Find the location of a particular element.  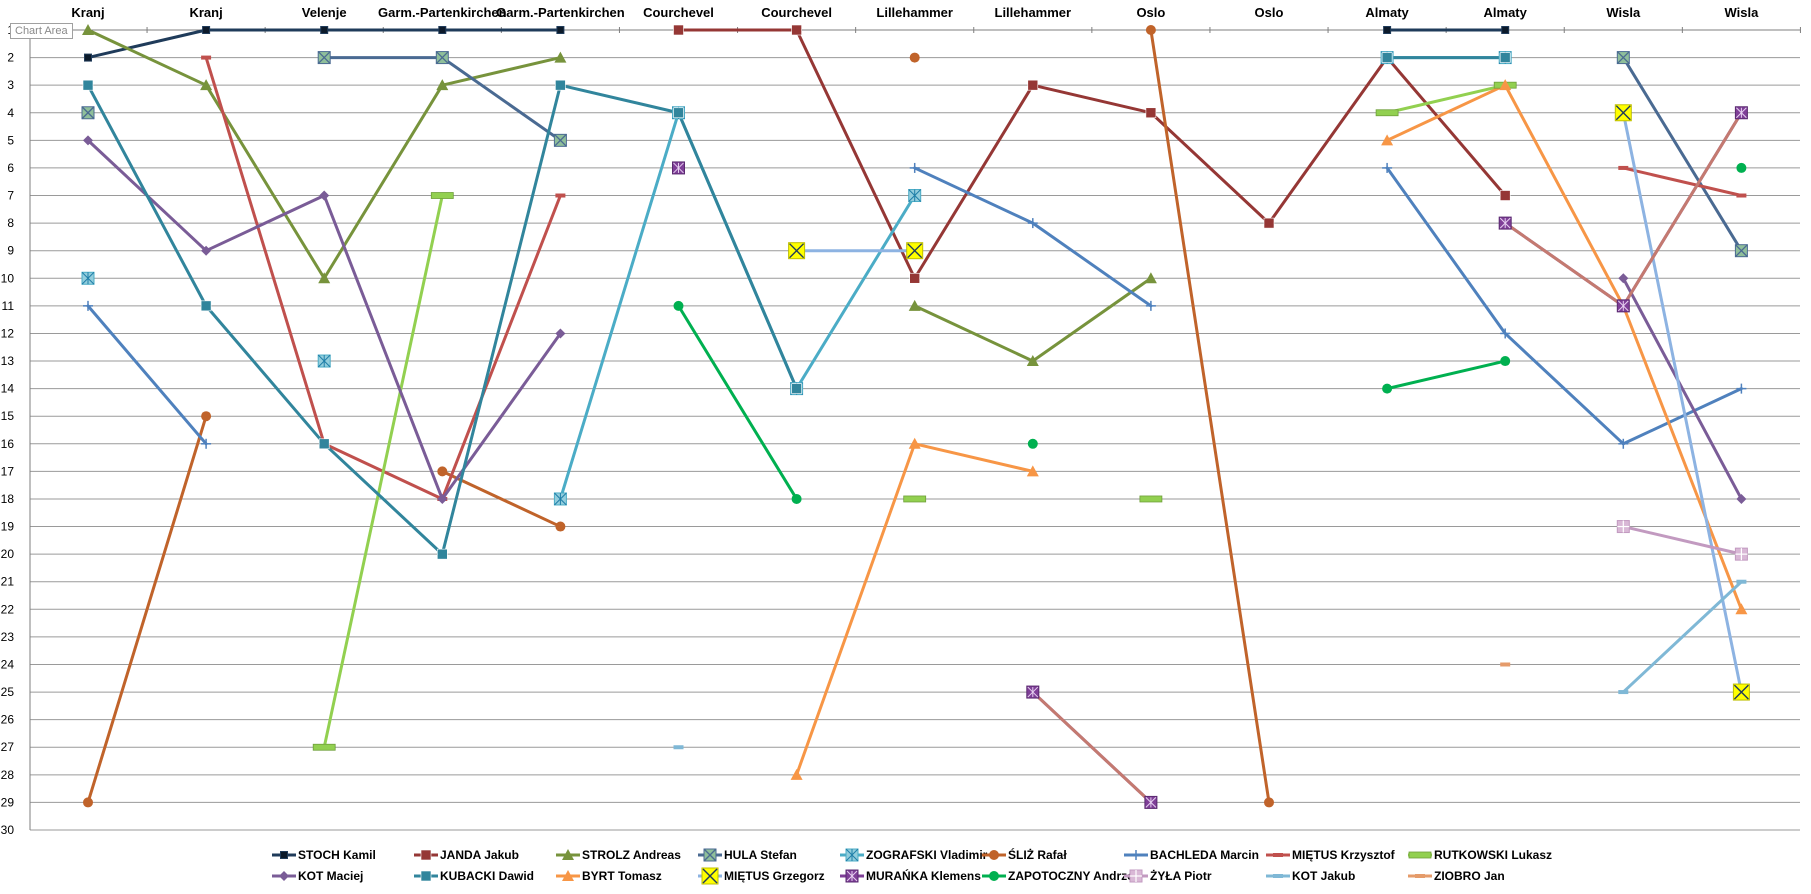

legend-label: MIĘTUS Krzysztof is located at coordinates (1344, 855).